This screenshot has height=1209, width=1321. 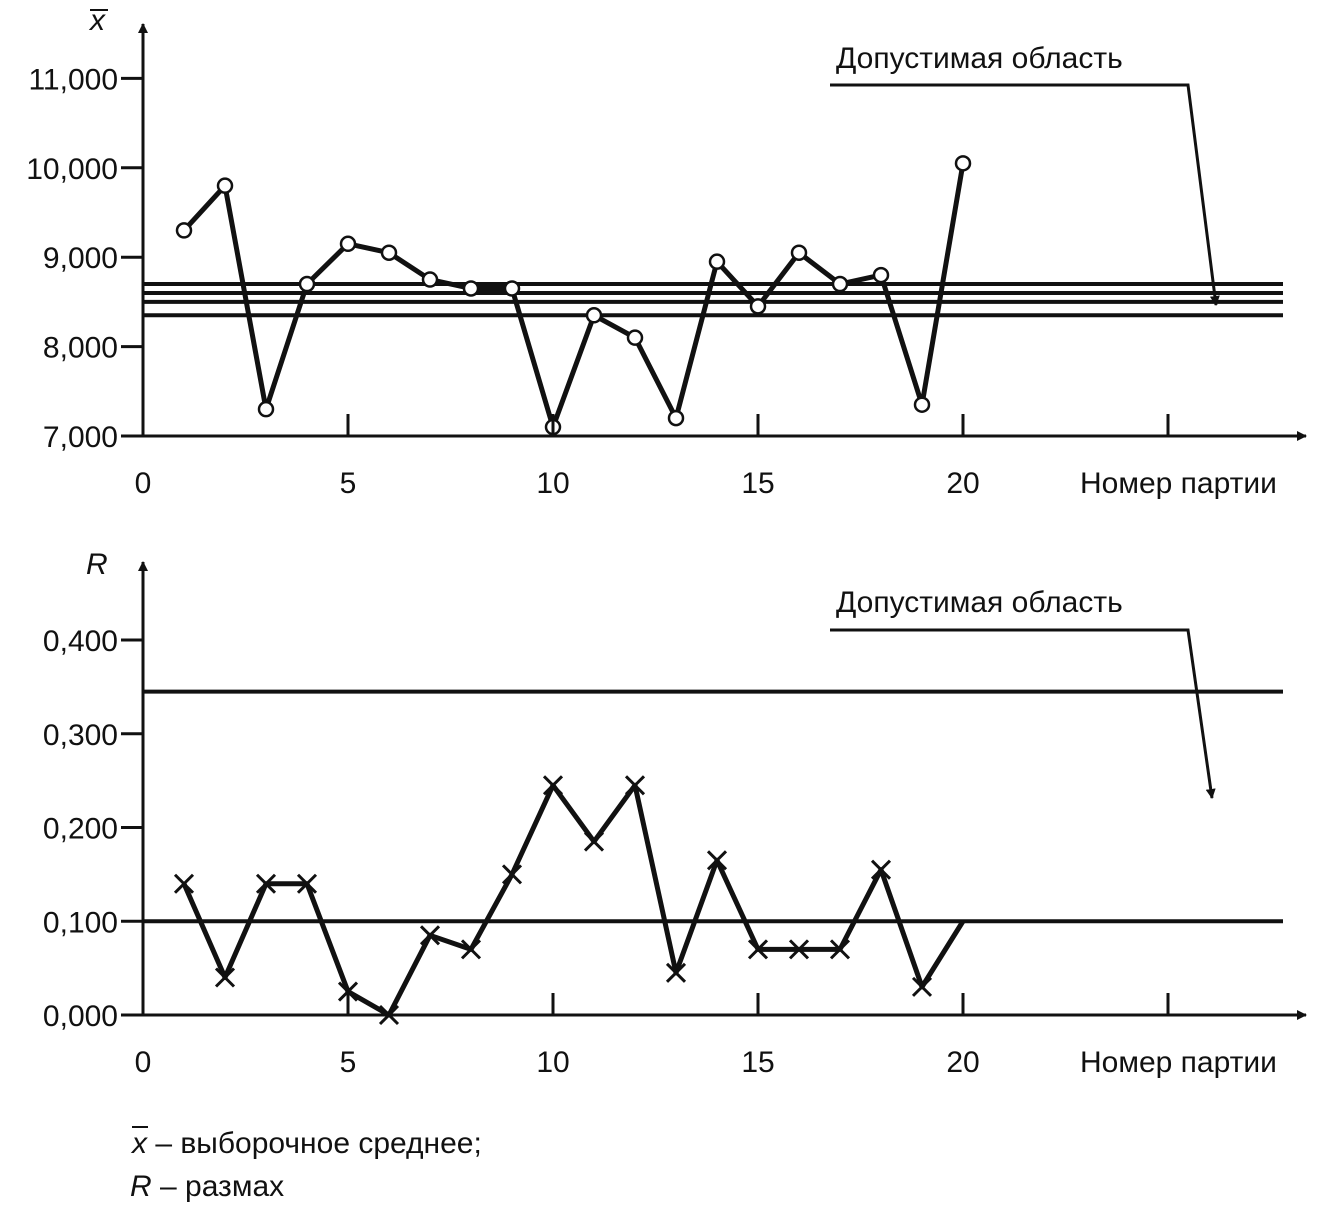 What do you see at coordinates (1178, 483) in the screenshot?
I see `xbar-x-axis-title: Номер партии` at bounding box center [1178, 483].